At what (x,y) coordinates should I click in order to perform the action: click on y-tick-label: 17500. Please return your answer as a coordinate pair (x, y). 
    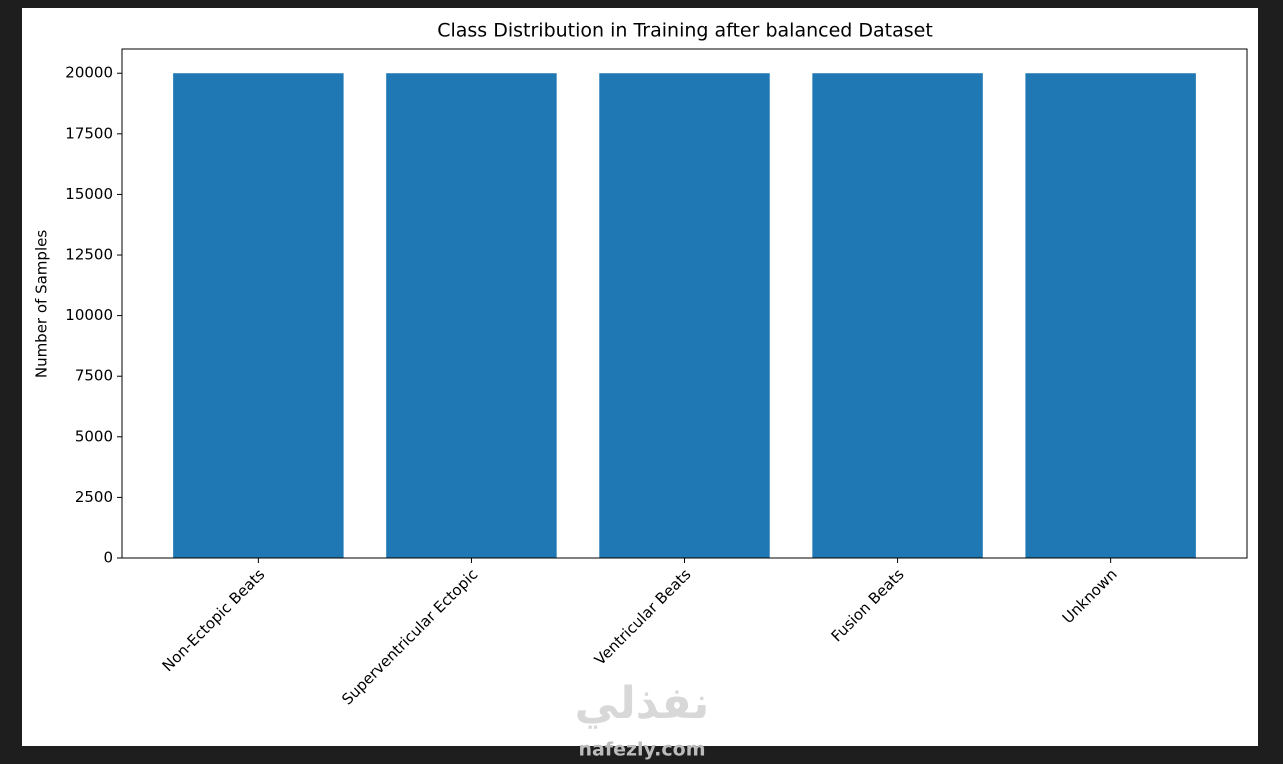
    Looking at the image, I should click on (89, 133).